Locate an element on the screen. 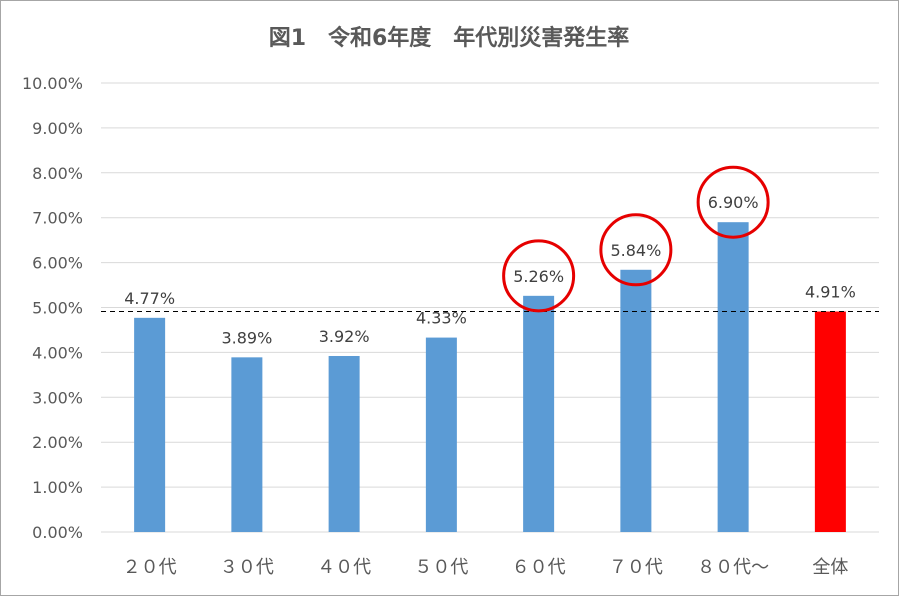 The height and width of the screenshot is (596, 899). highlight-circles is located at coordinates (636, 239).